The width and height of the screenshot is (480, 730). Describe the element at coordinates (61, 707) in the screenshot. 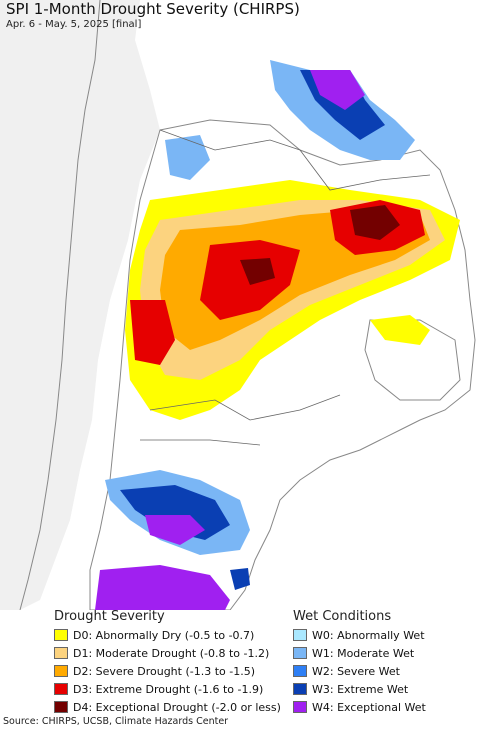

I see `swatch-d4` at that location.